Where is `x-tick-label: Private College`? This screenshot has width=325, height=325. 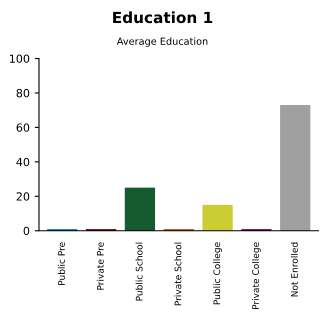
x-tick-label: Private College is located at coordinates (256, 276).